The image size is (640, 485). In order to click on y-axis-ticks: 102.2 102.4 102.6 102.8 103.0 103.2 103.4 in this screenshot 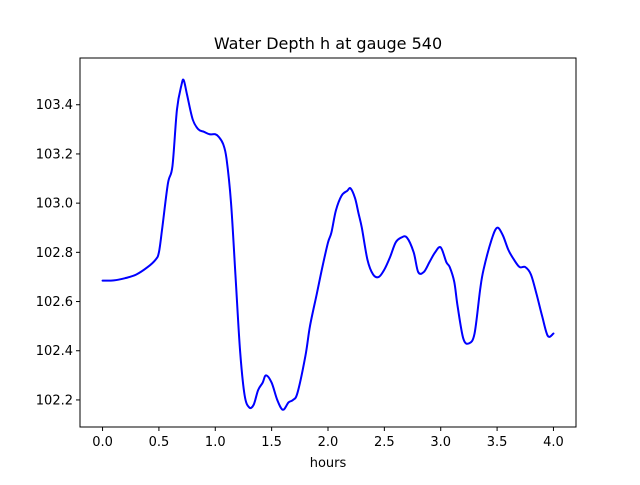, I will do `click(58, 253)`.